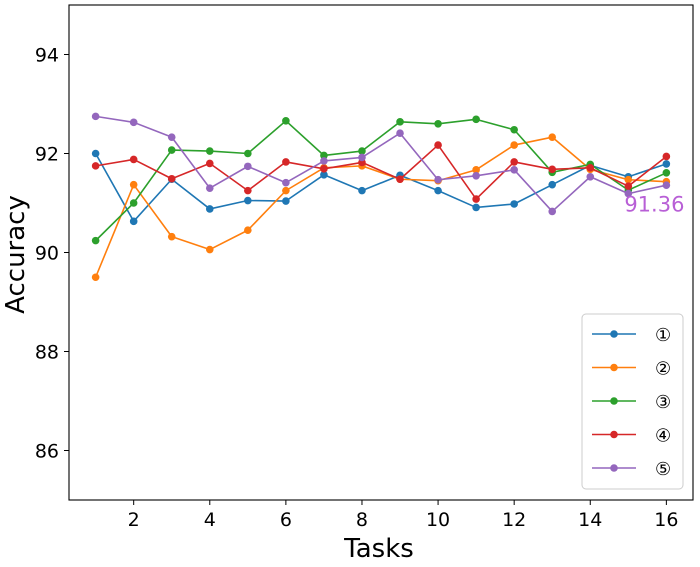 This screenshot has width=700, height=567. I want to click on x-tick-label: 4, so click(210, 520).